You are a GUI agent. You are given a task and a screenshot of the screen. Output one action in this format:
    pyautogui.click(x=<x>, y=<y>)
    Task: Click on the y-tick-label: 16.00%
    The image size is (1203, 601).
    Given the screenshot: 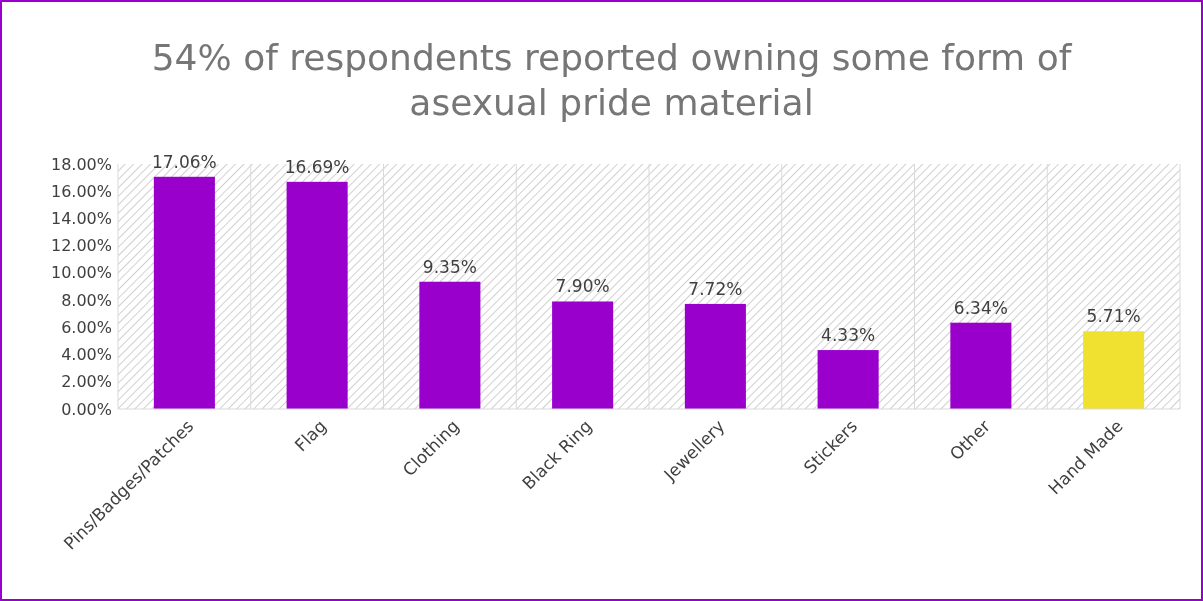 What is the action you would take?
    pyautogui.click(x=81, y=191)
    